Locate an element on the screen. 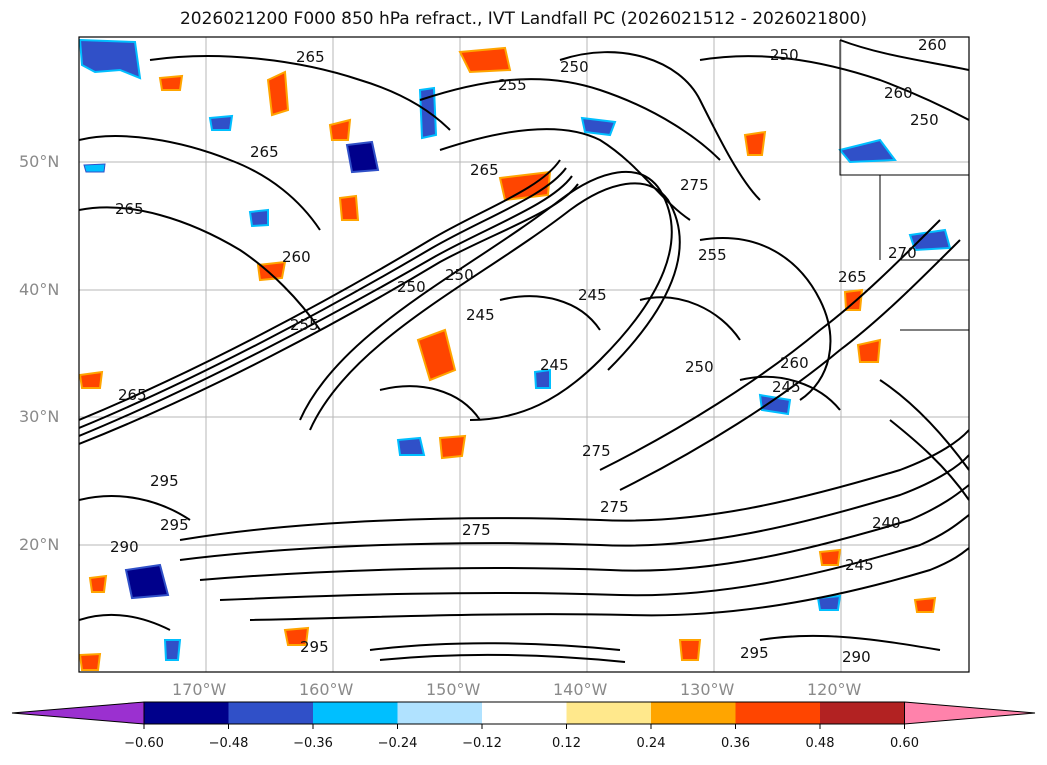 This screenshot has width=1047, height=765. colorbar-tick: −0.36 is located at coordinates (313, 743).